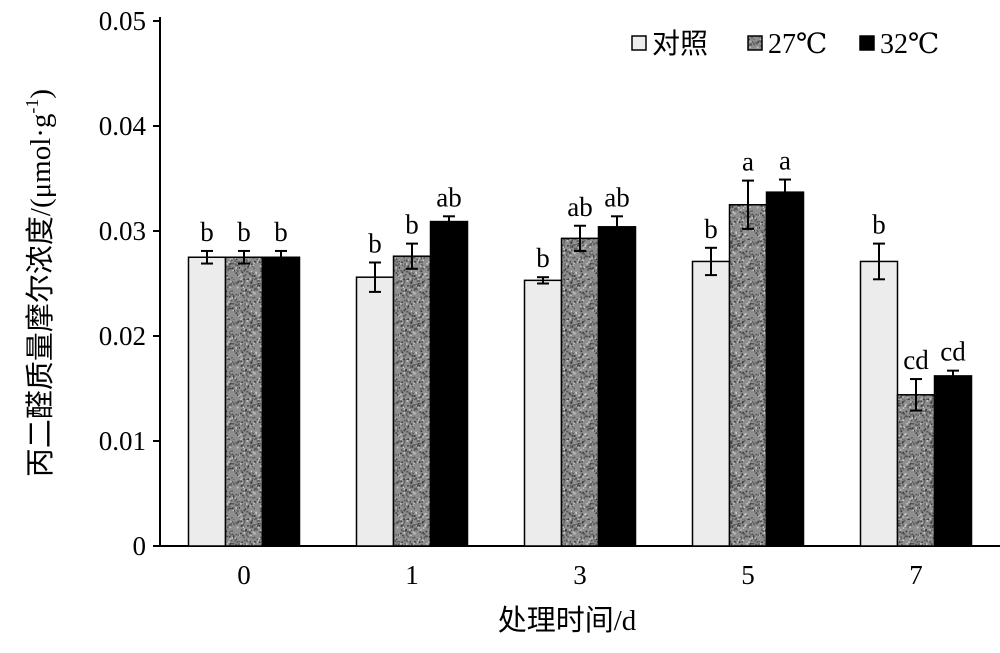 This screenshot has height=653, width=1000. Describe the element at coordinates (122, 336) in the screenshot. I see `y-tick-label: 0.02` at that location.